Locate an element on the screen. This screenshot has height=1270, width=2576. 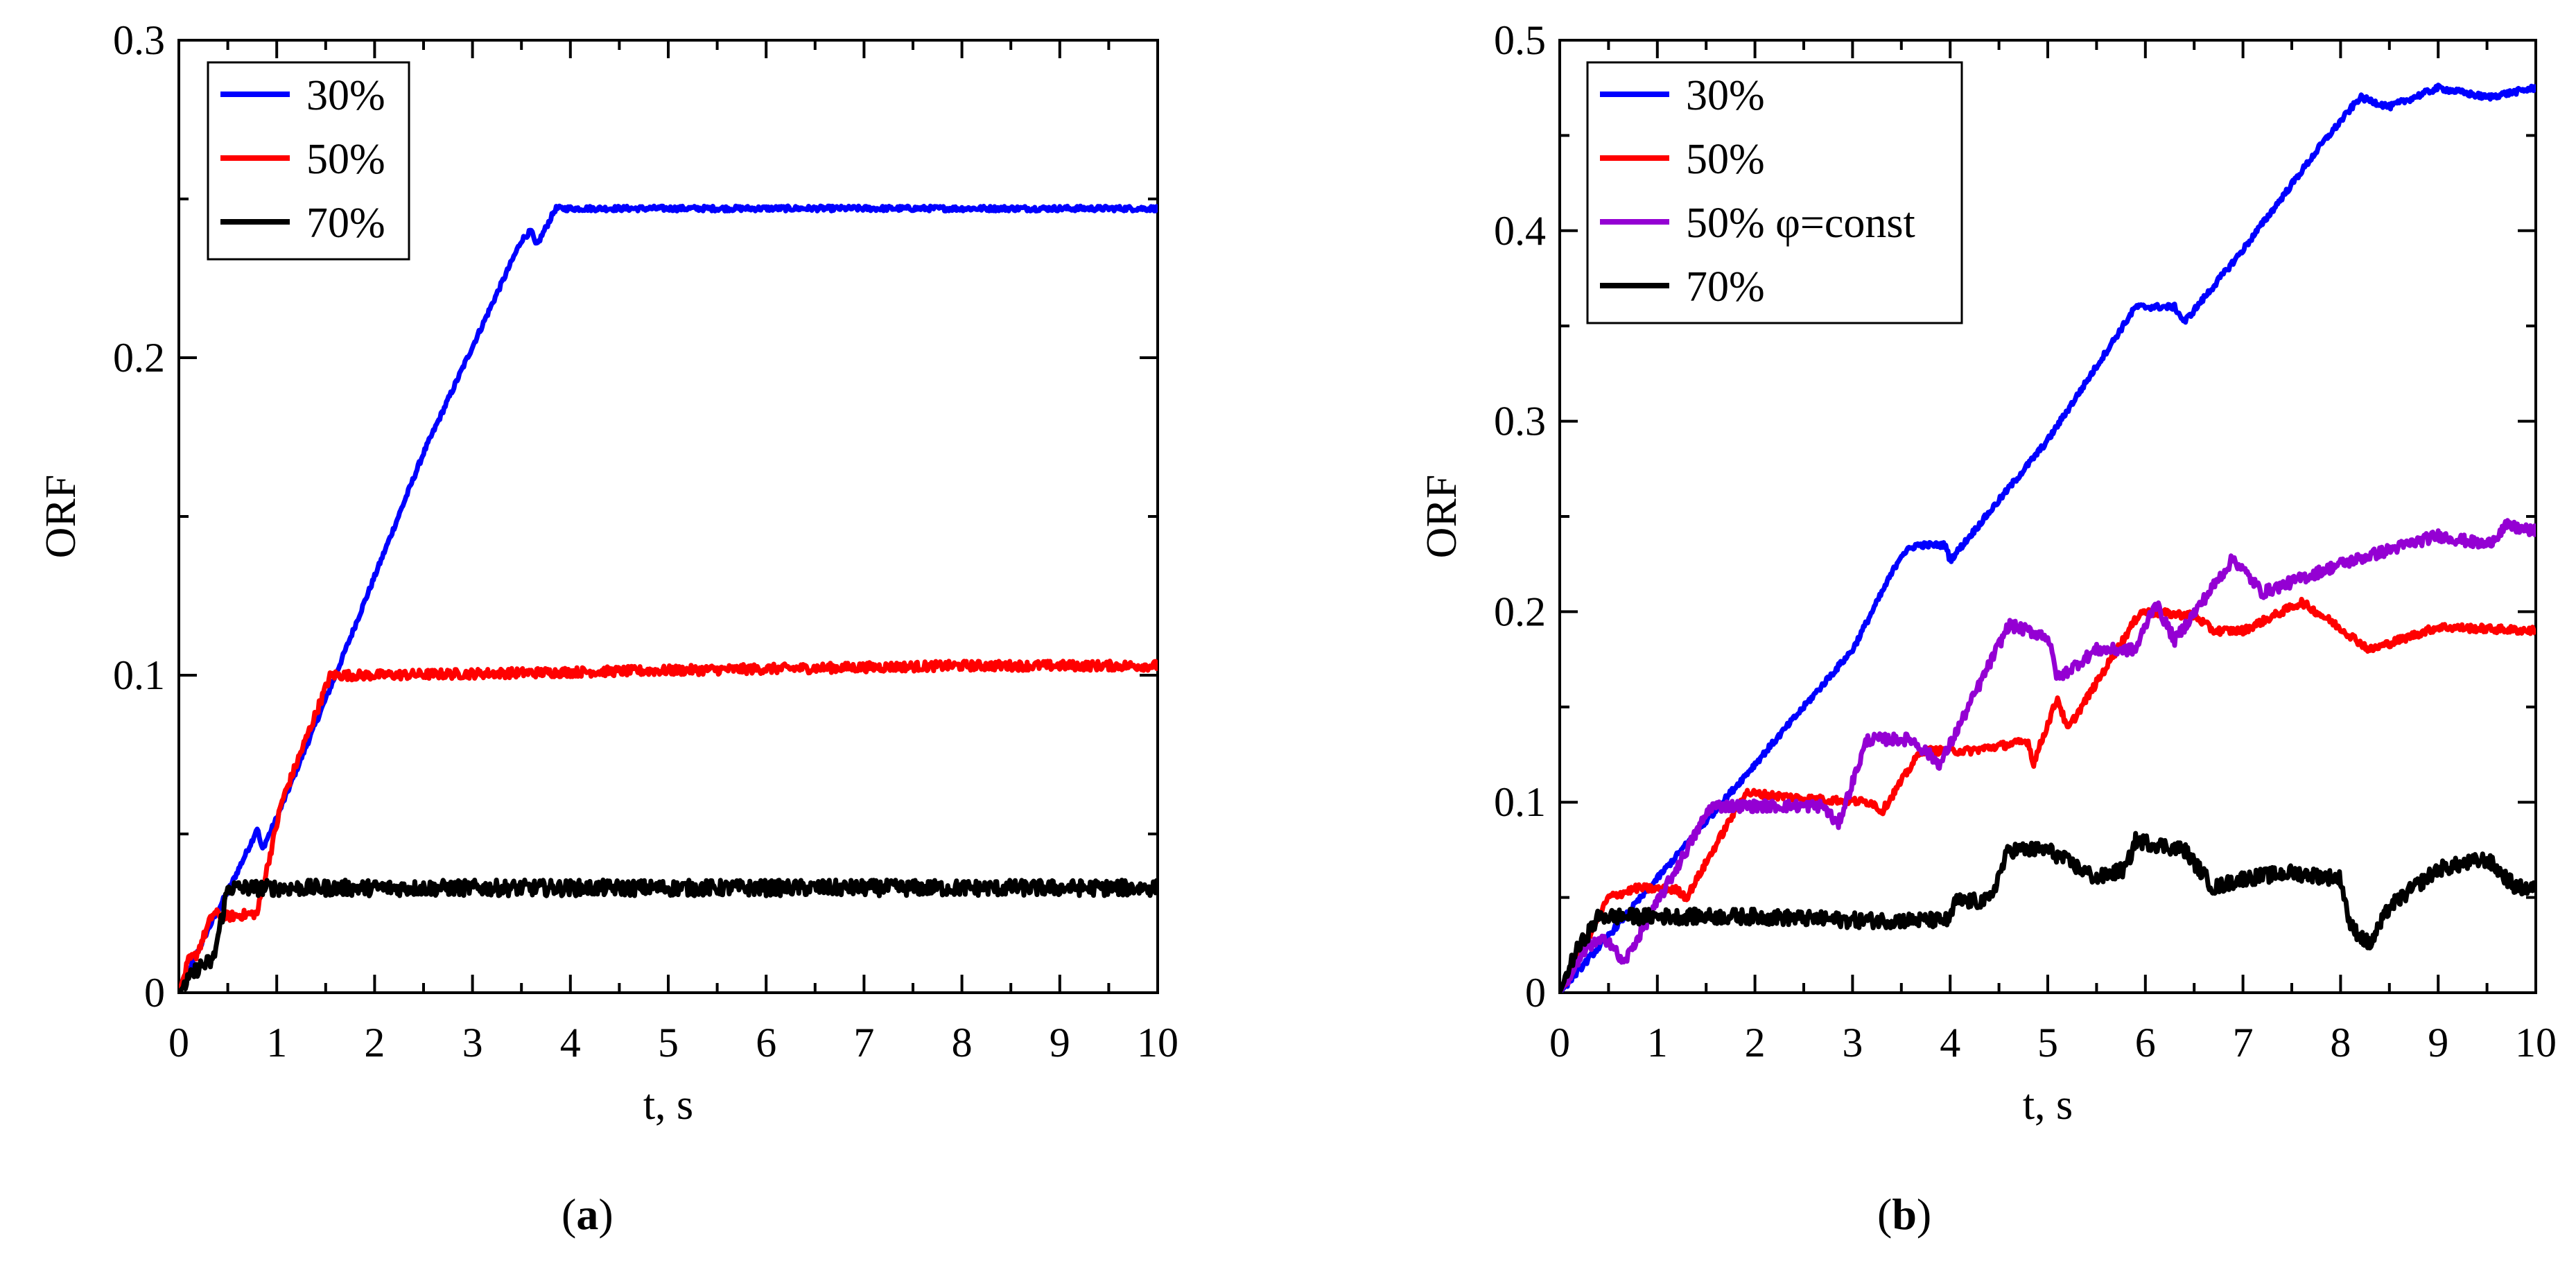
legend-box is located at coordinates (1774, 192).